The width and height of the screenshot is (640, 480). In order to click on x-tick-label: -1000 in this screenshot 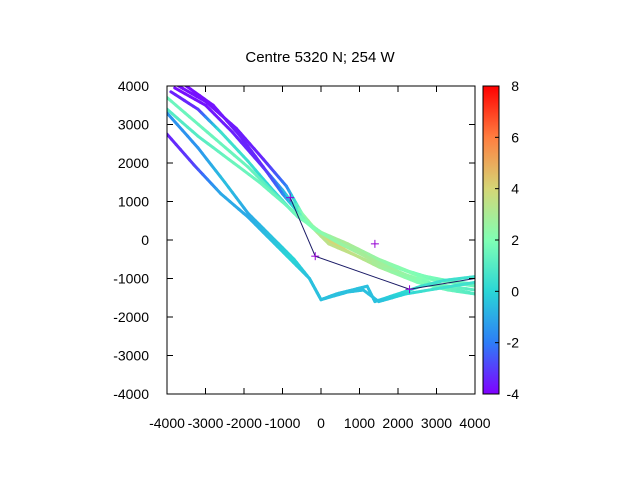, I will do `click(283, 423)`.